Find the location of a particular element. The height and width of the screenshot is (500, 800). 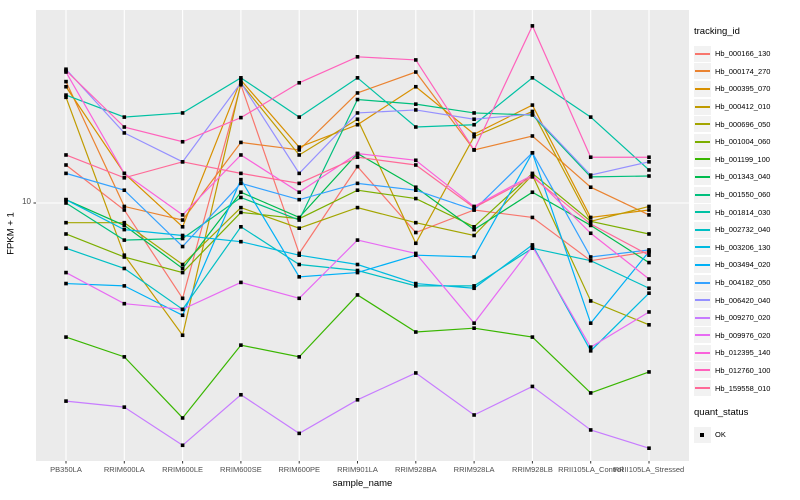

legend-item-Hb_159558_010: Hb_159558_010 is located at coordinates (746, 388).